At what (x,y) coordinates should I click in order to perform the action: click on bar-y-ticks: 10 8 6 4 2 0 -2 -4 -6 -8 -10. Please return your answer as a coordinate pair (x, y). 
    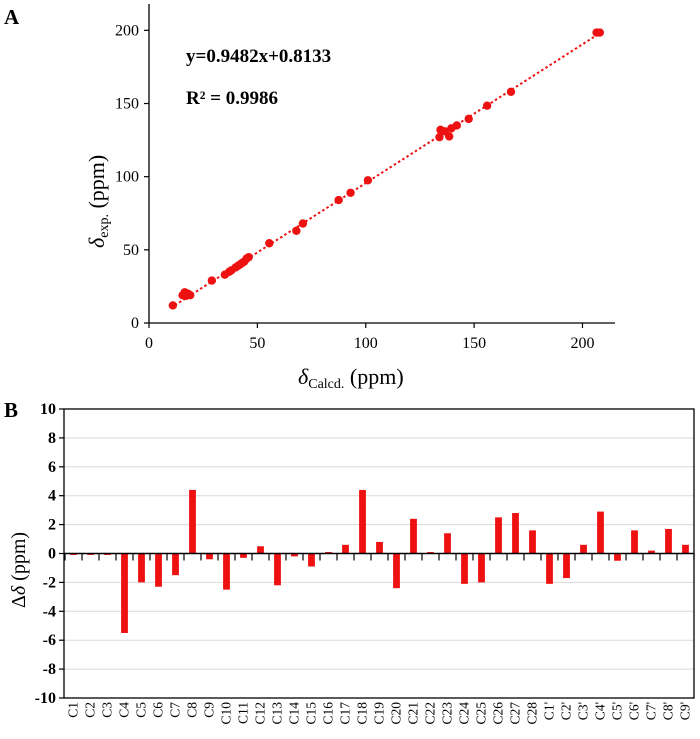
    Looking at the image, I should click on (49, 554).